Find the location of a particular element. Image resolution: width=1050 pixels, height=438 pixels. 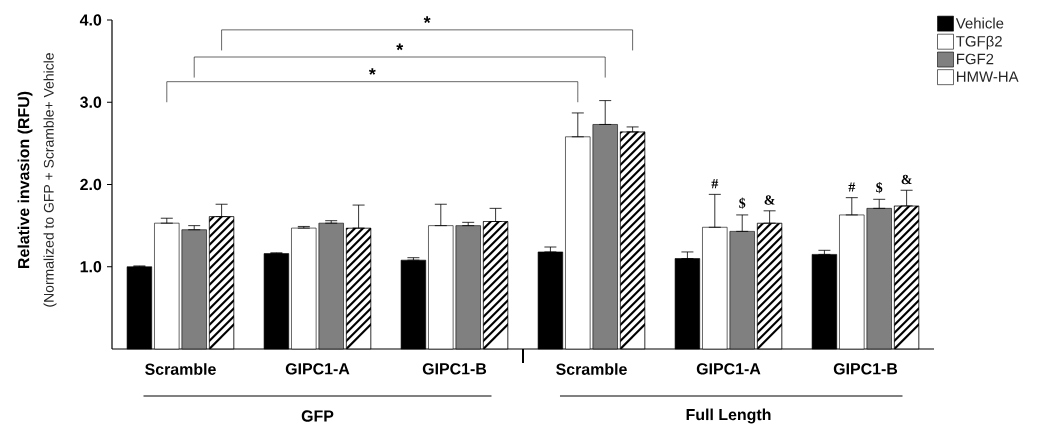

y-axis-title: Relative invasion (RFU) is located at coordinates (25, 179).